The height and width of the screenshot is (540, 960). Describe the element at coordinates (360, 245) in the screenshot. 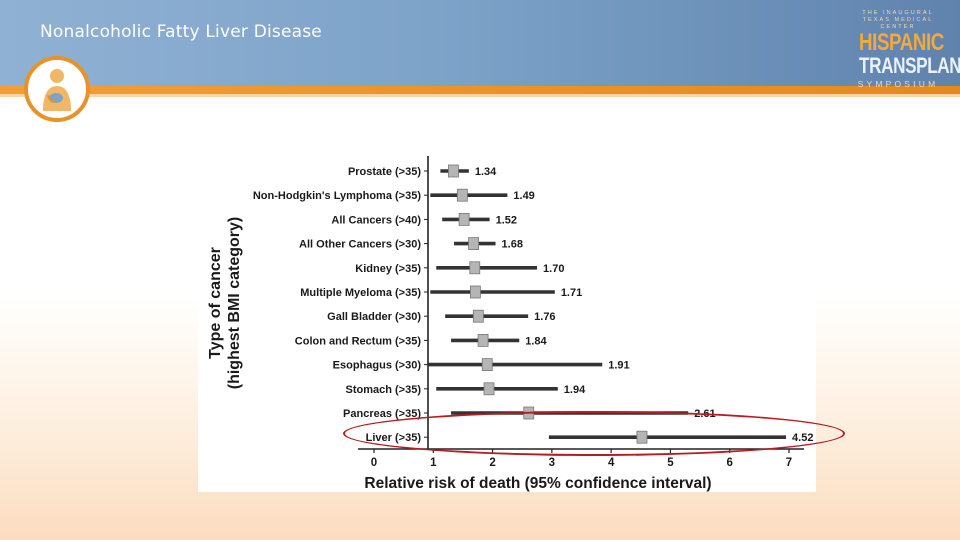

I see `row-label: All Other Cancers (>30)` at that location.